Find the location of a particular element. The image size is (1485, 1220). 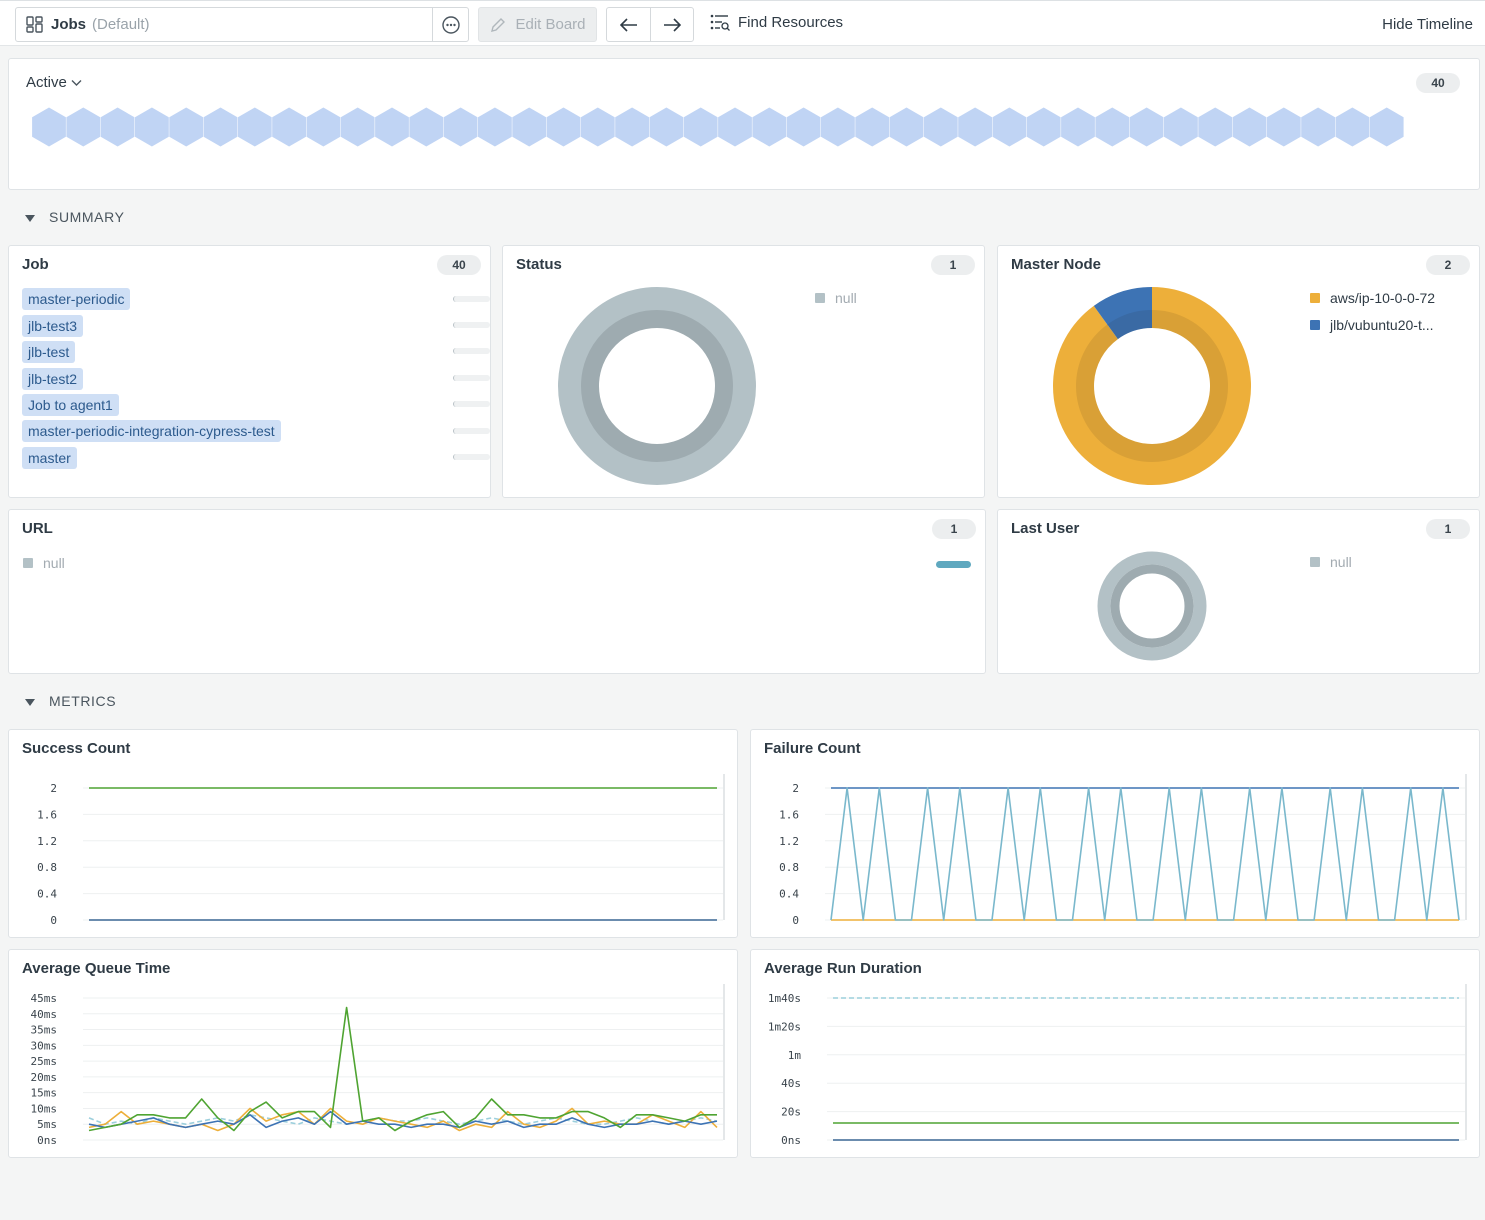

last-user-panel-title: Last User is located at coordinates (1045, 528).